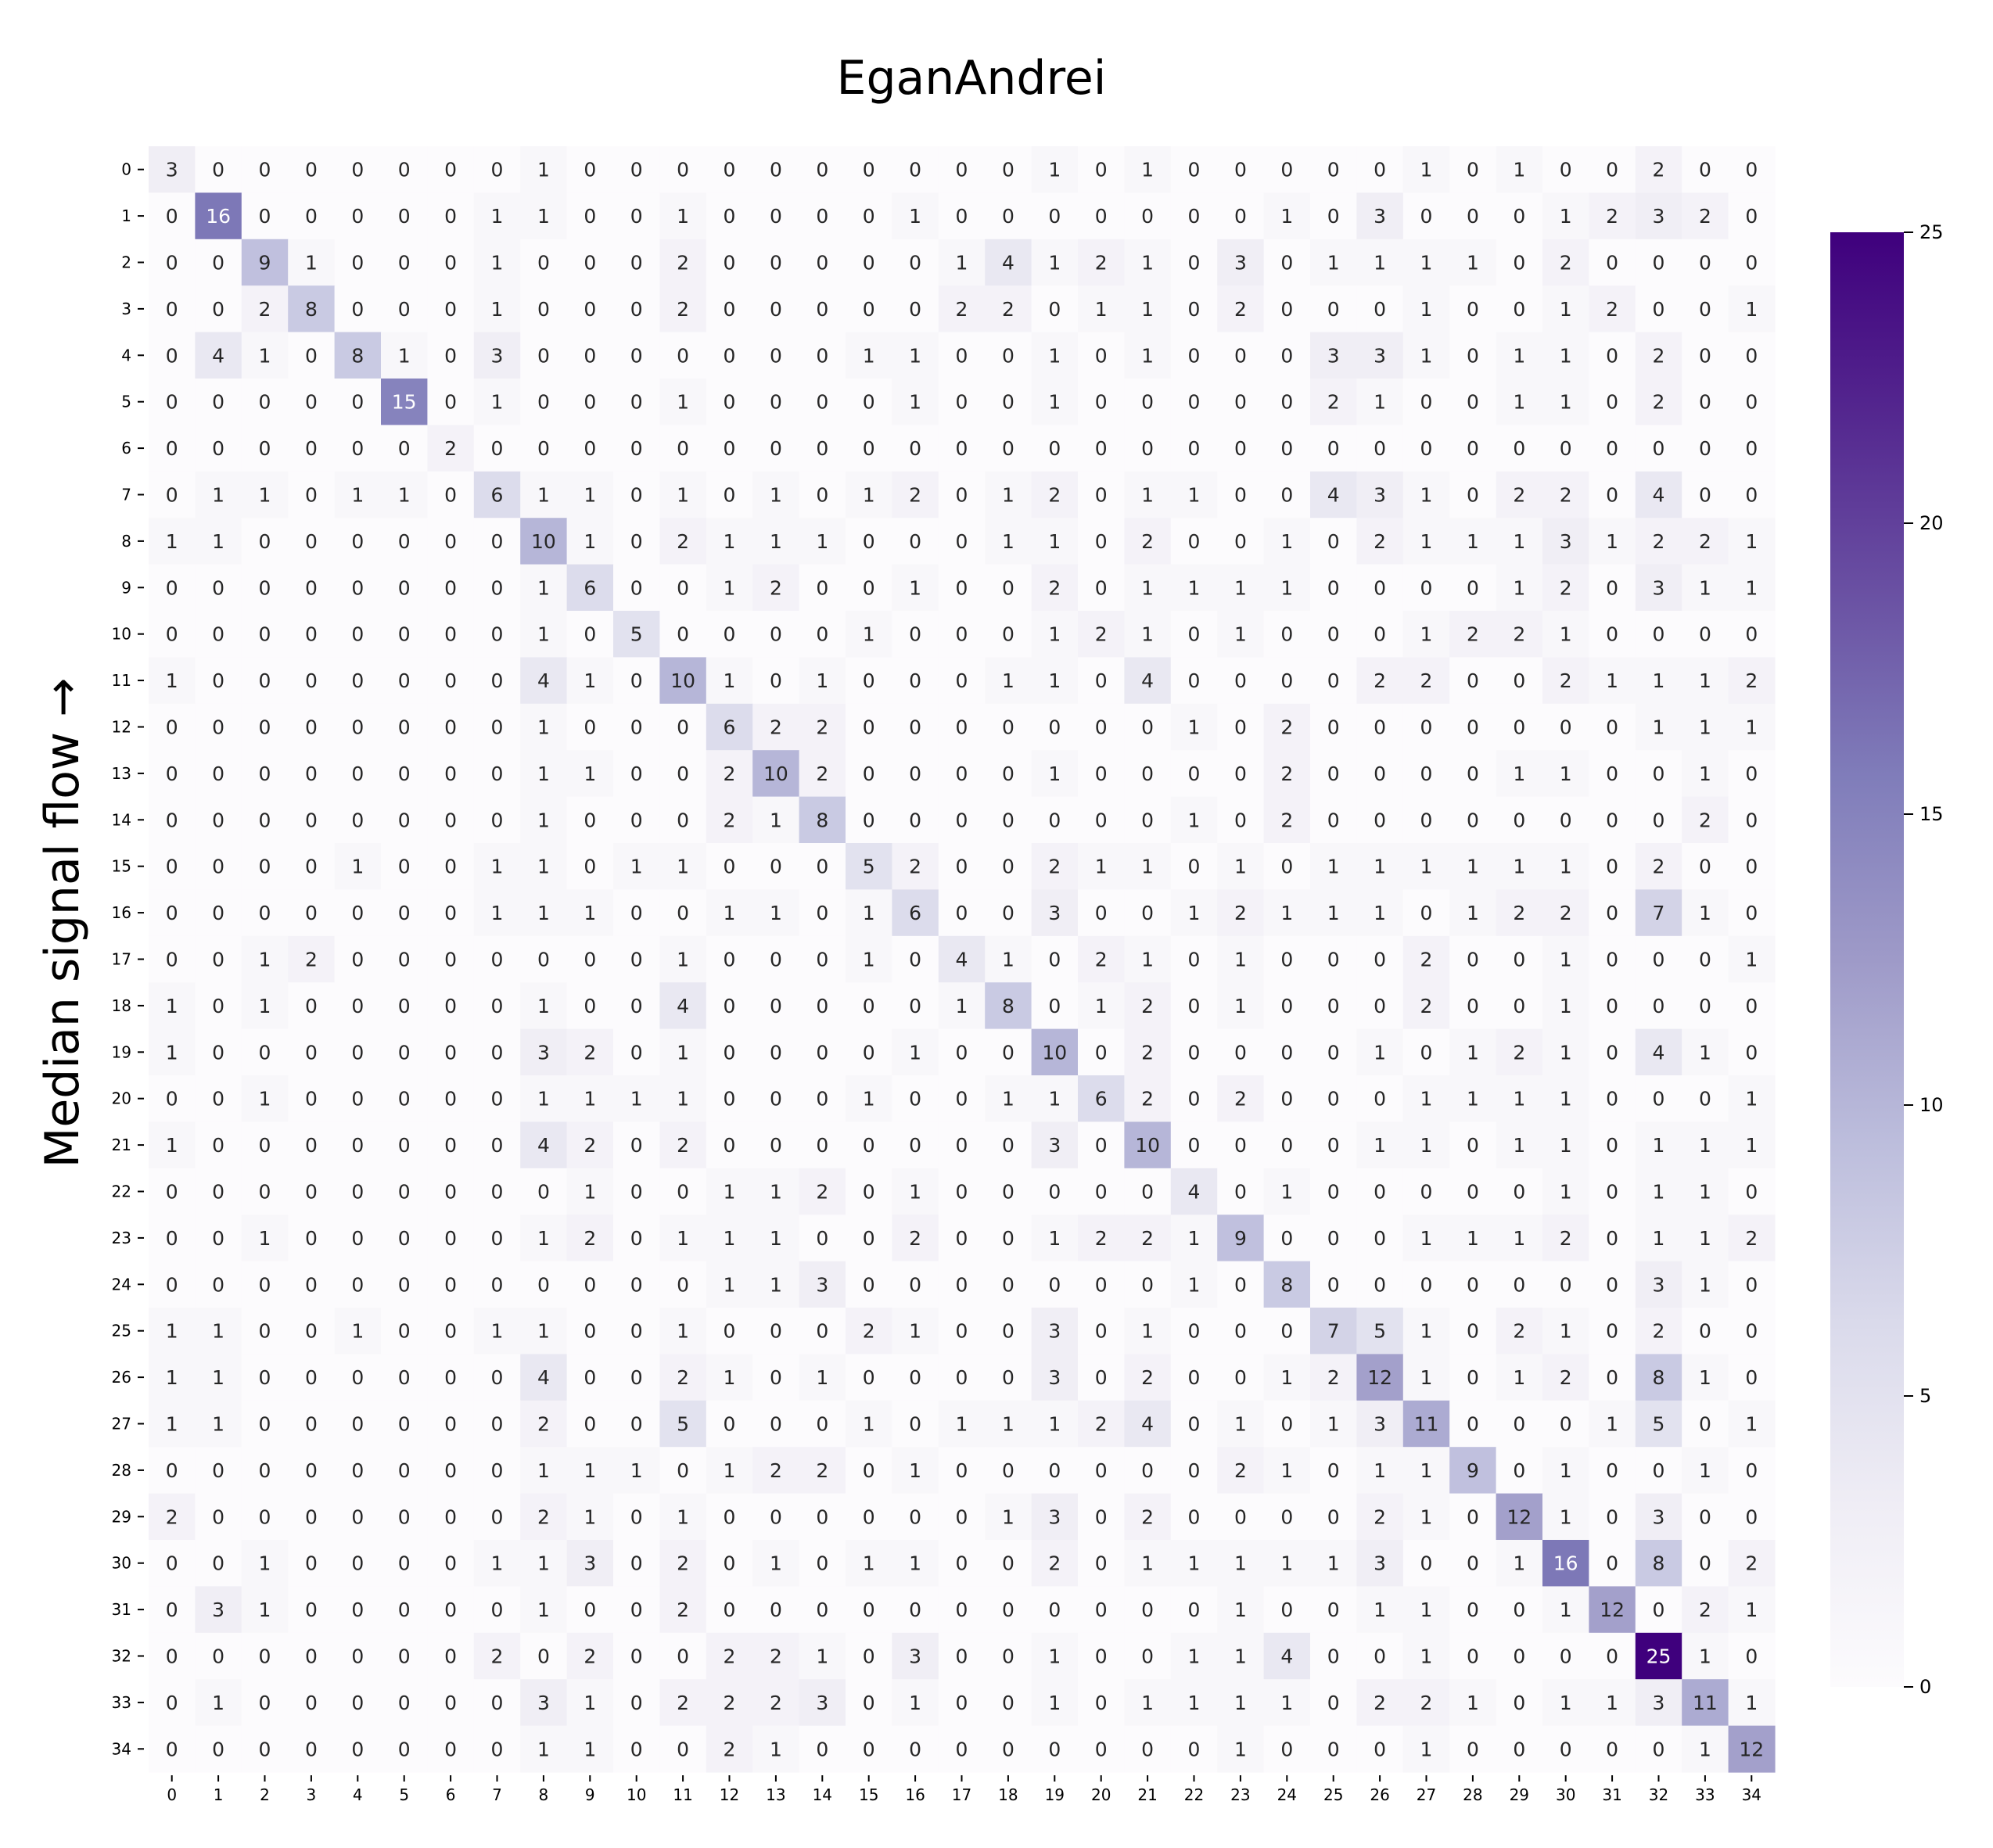 The image size is (1993, 1848). Describe the element at coordinates (962, 960) in the screenshot. I see `heatmap-cell-label: 4` at that location.